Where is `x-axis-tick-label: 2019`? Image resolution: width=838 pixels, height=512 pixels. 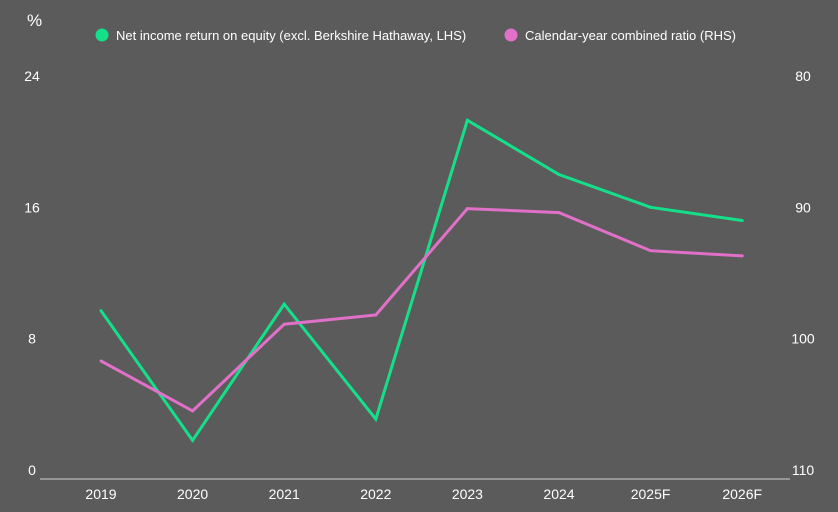 x-axis-tick-label: 2019 is located at coordinates (100, 494).